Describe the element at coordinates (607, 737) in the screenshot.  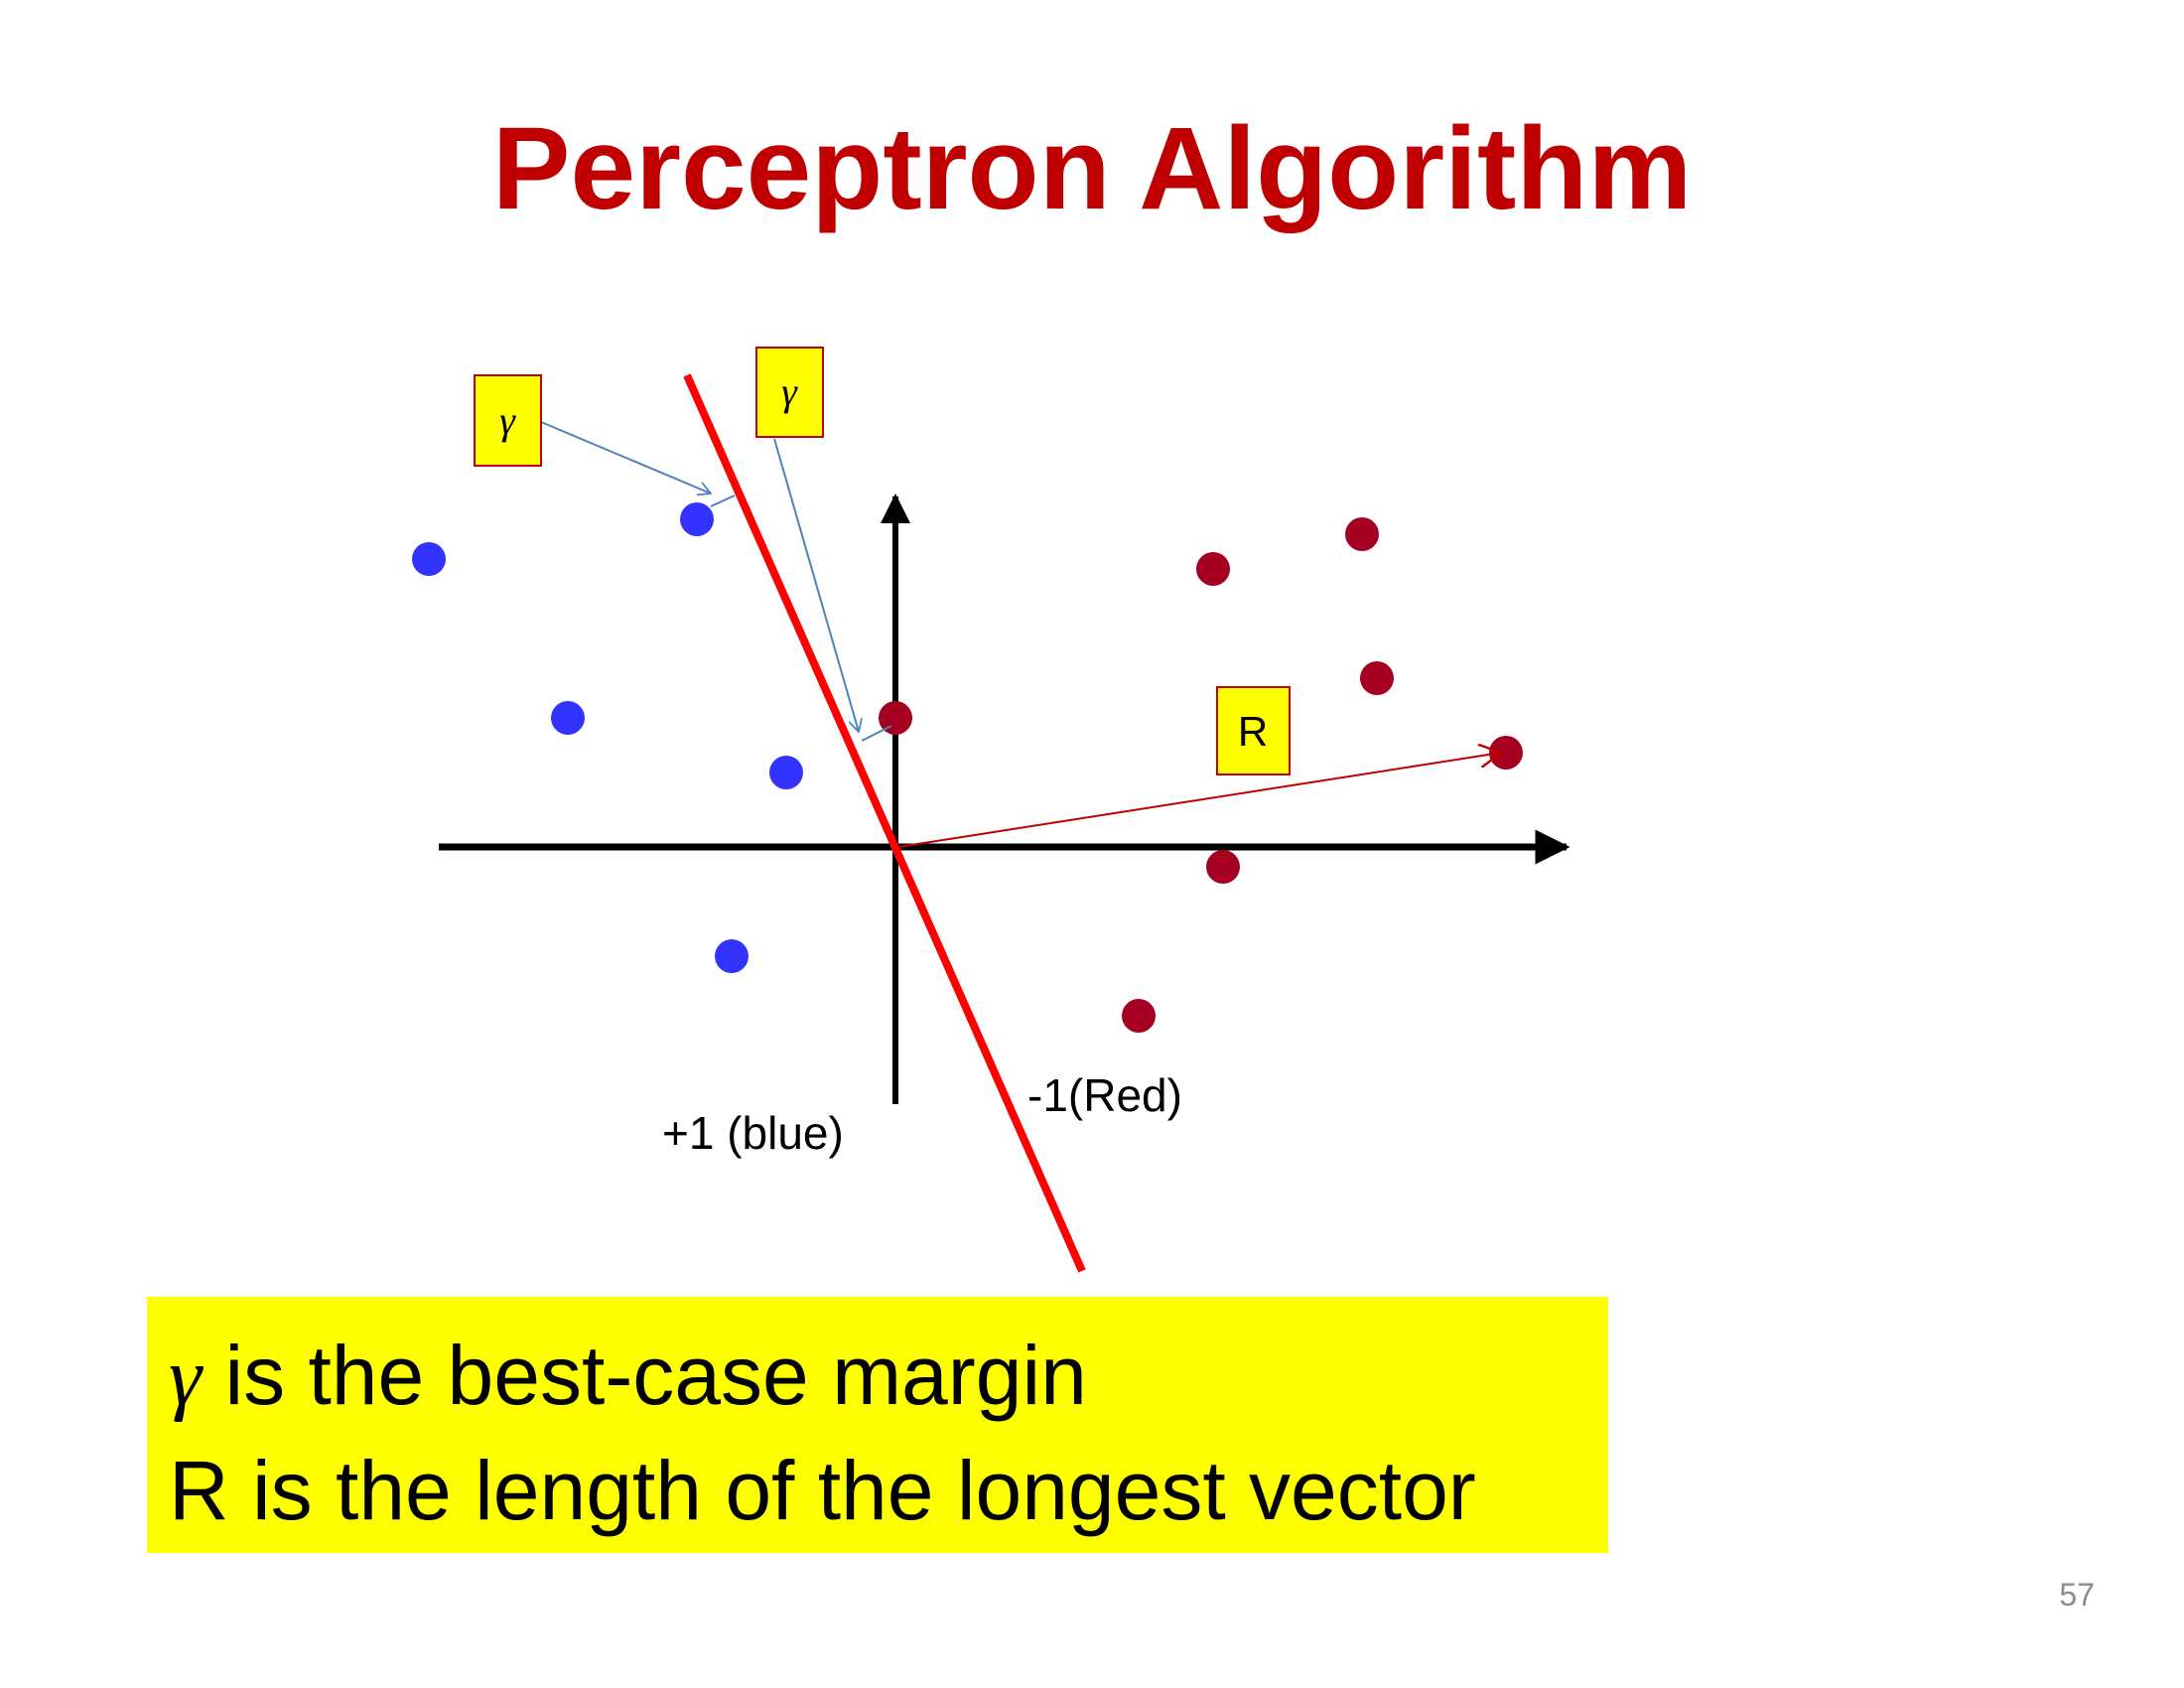
I see `positive-points` at that location.